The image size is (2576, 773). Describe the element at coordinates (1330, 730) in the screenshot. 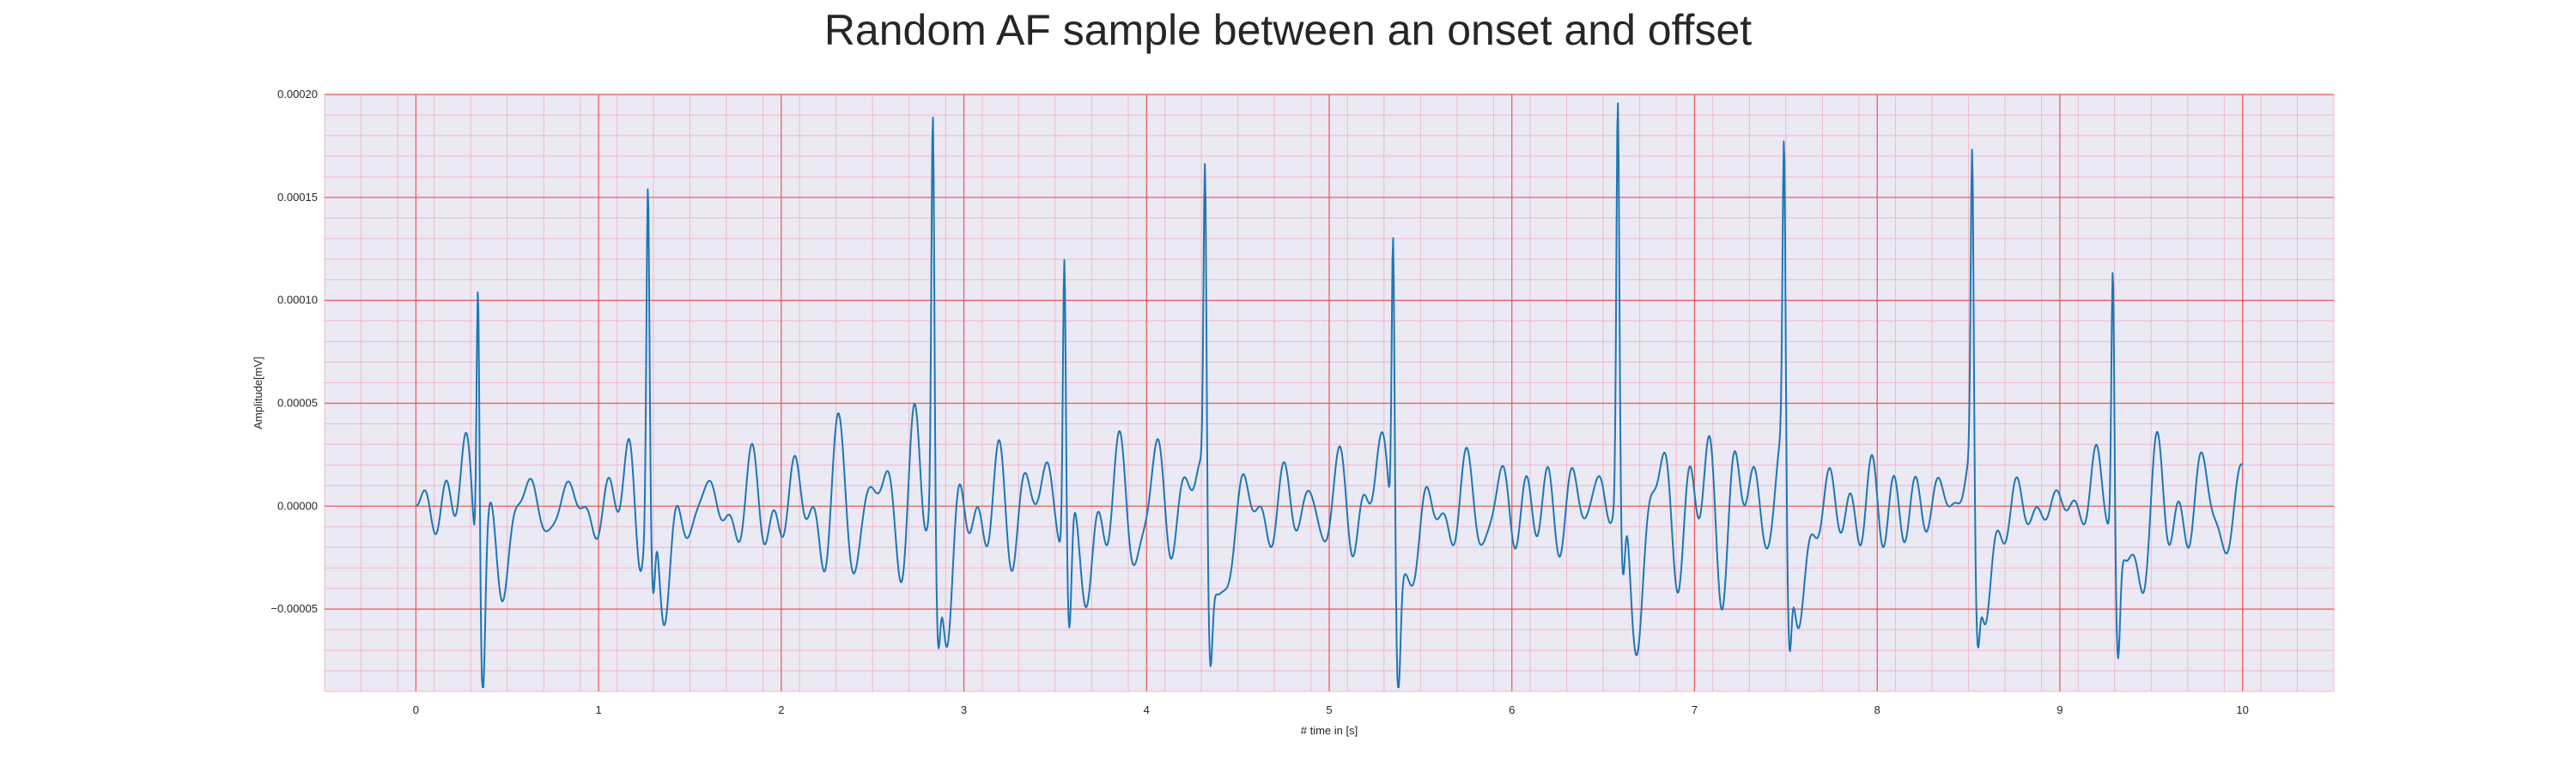

I see `x-axis-label: # time in [s]` at that location.